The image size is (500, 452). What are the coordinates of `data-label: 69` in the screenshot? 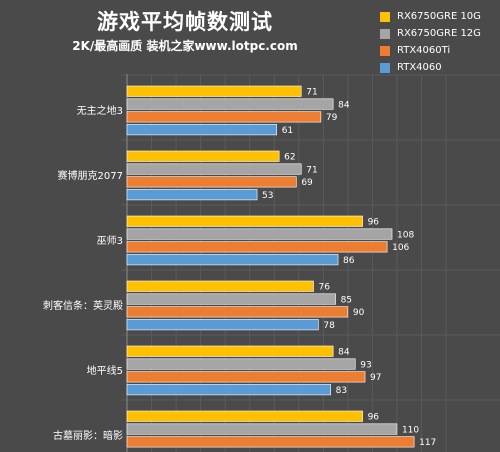 It's located at (307, 183).